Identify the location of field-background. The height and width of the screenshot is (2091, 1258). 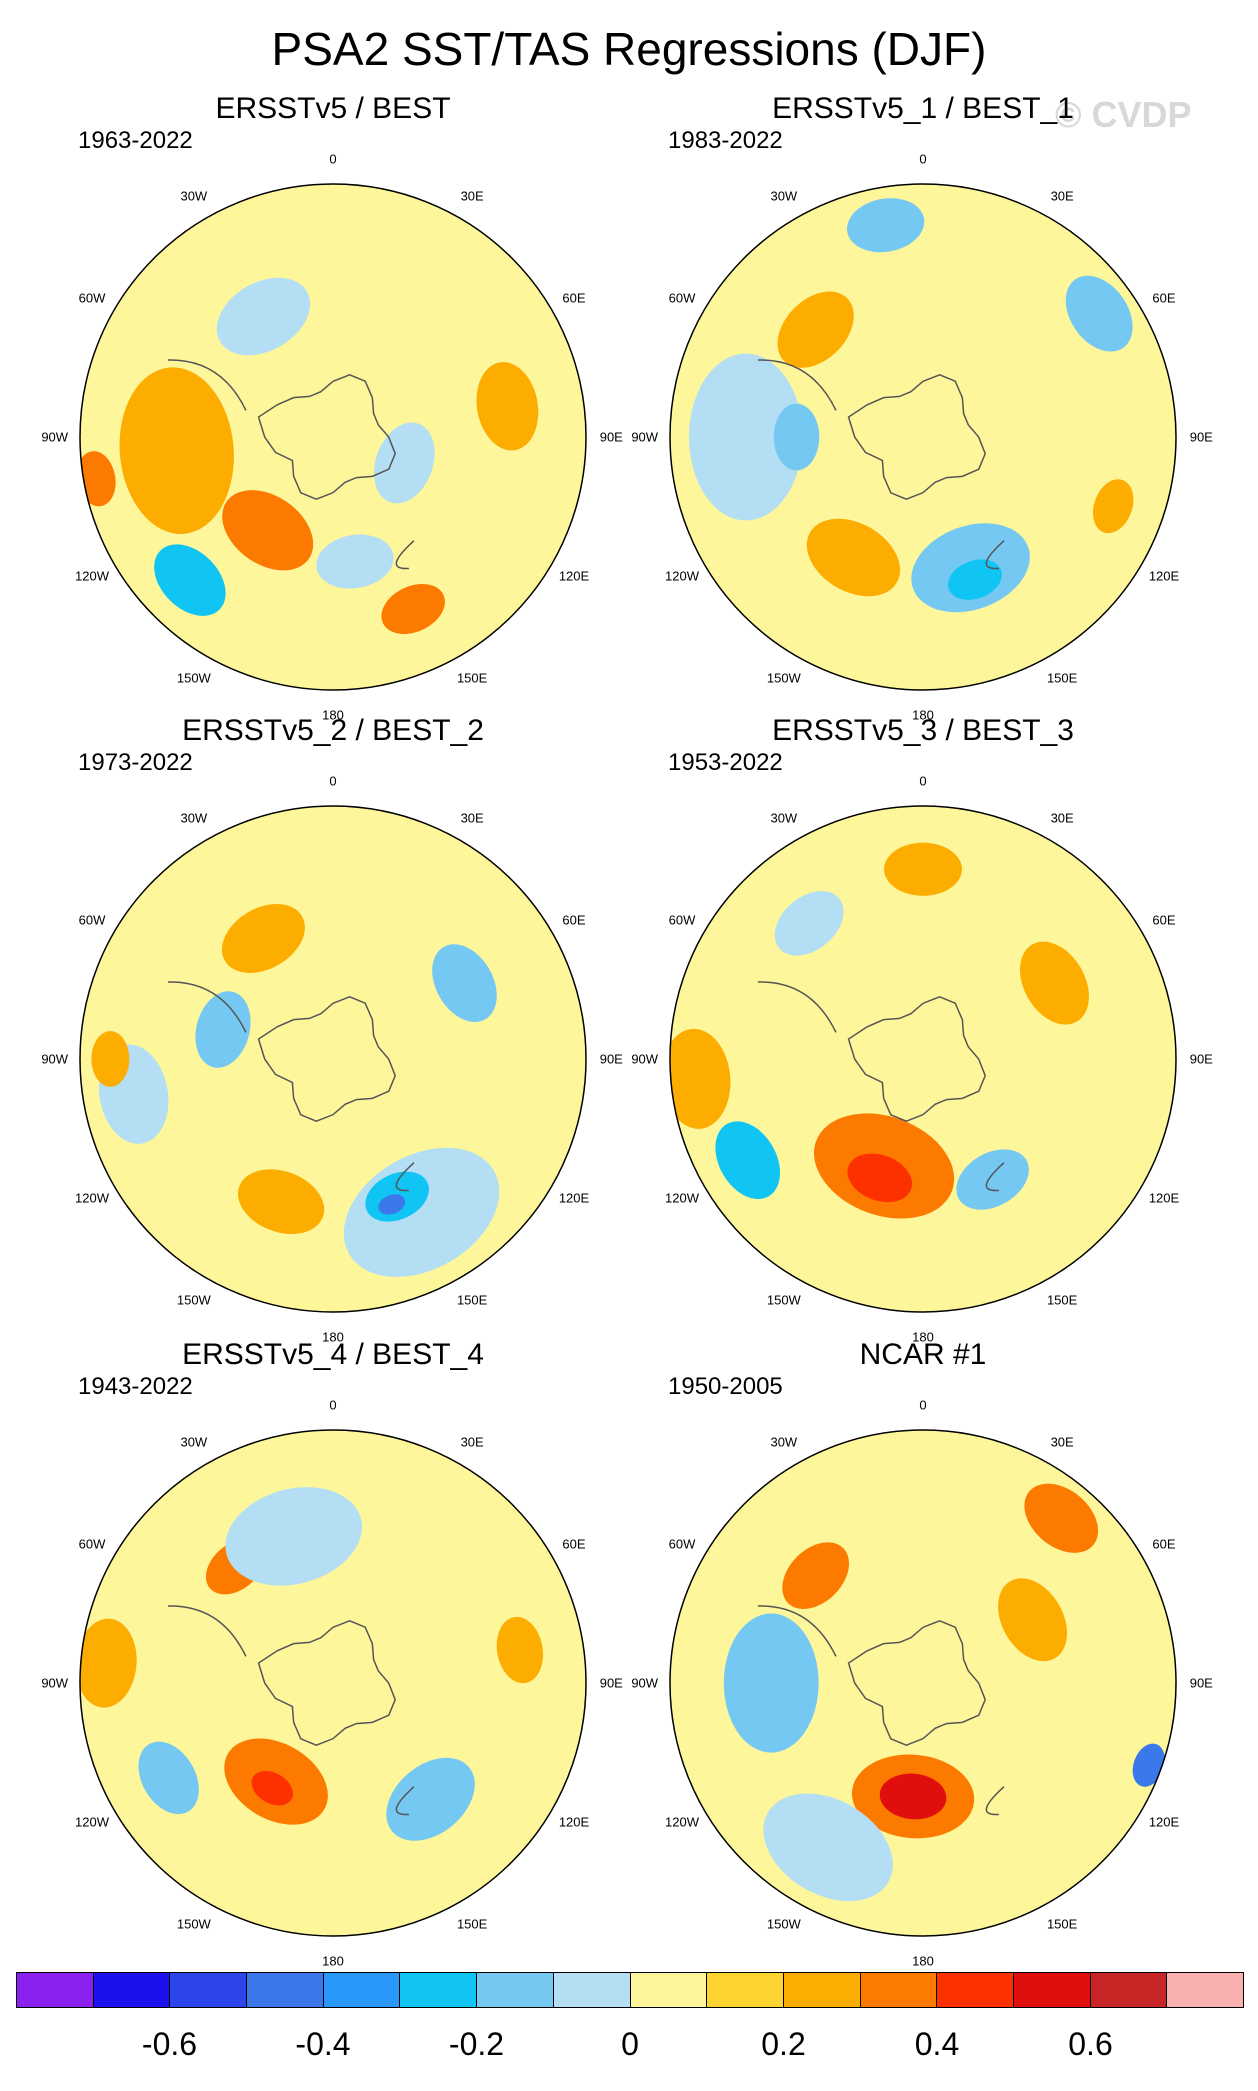
(333, 1059).